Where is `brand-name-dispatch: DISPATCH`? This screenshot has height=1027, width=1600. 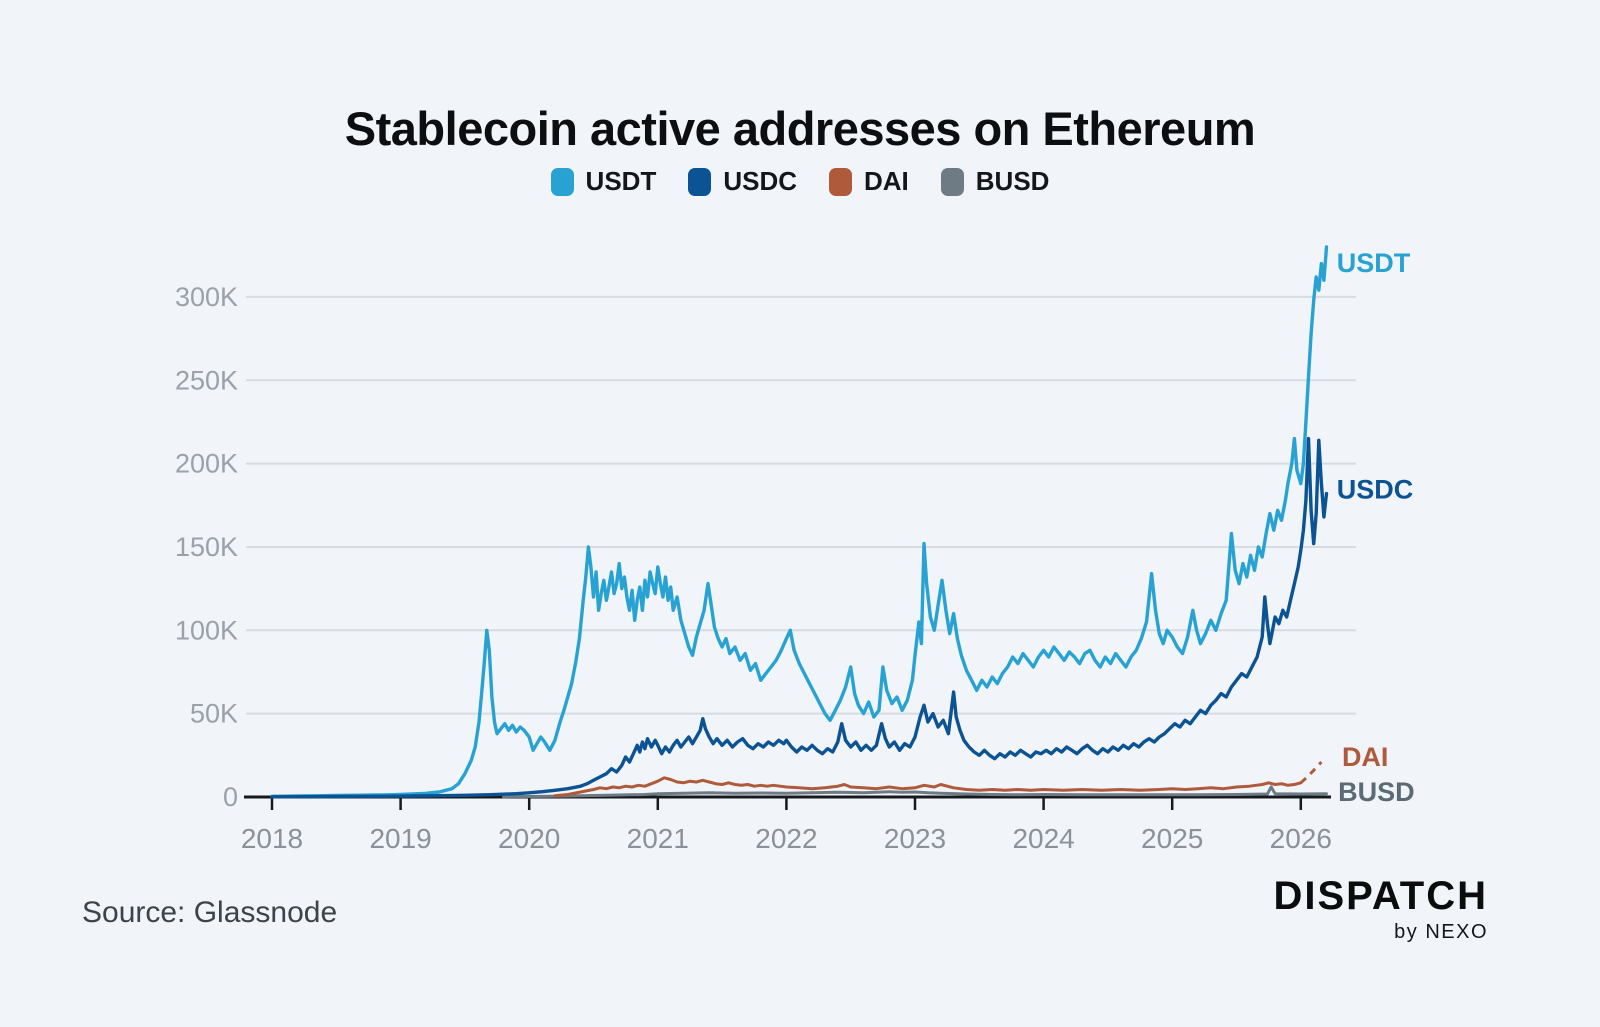 brand-name-dispatch: DISPATCH is located at coordinates (1380, 896).